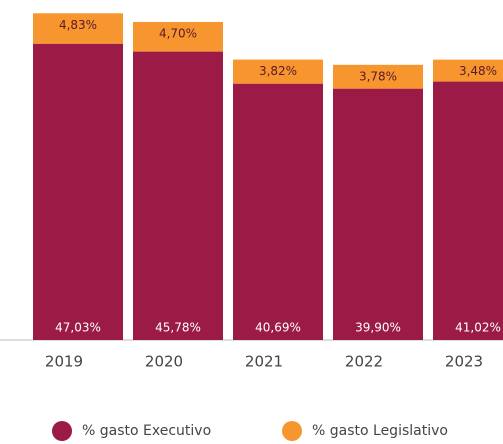 The height and width of the screenshot is (444, 503). Describe the element at coordinates (78, 328) in the screenshot. I see `value-label: 47,03%` at that location.